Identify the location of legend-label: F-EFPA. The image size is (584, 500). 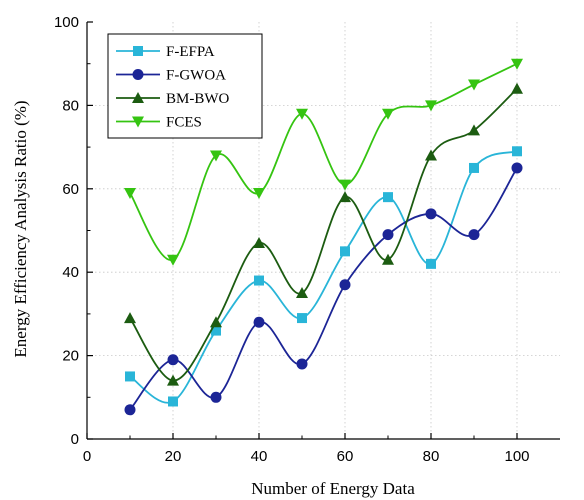
(190, 52).